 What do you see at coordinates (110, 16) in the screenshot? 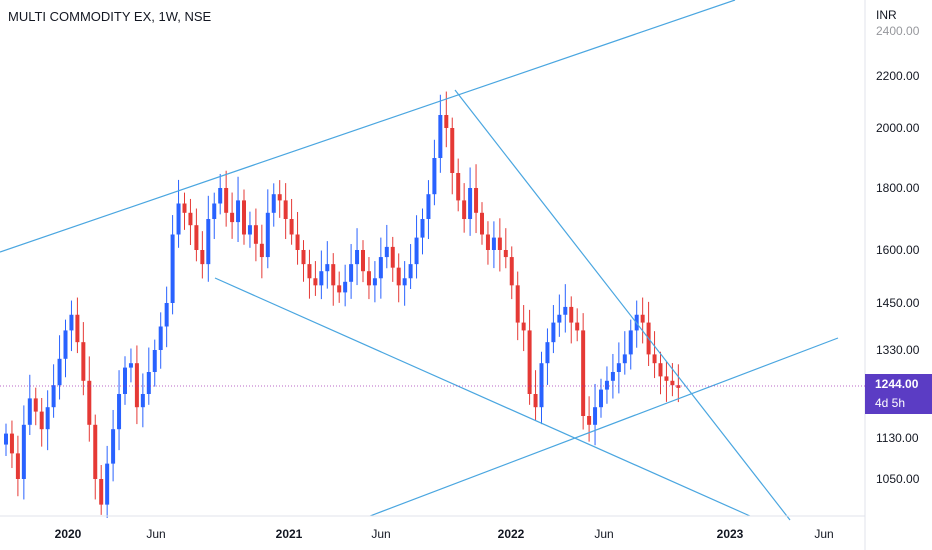
I see `chart-title: MULTI COMMODITY EX, 1W, NSE` at bounding box center [110, 16].